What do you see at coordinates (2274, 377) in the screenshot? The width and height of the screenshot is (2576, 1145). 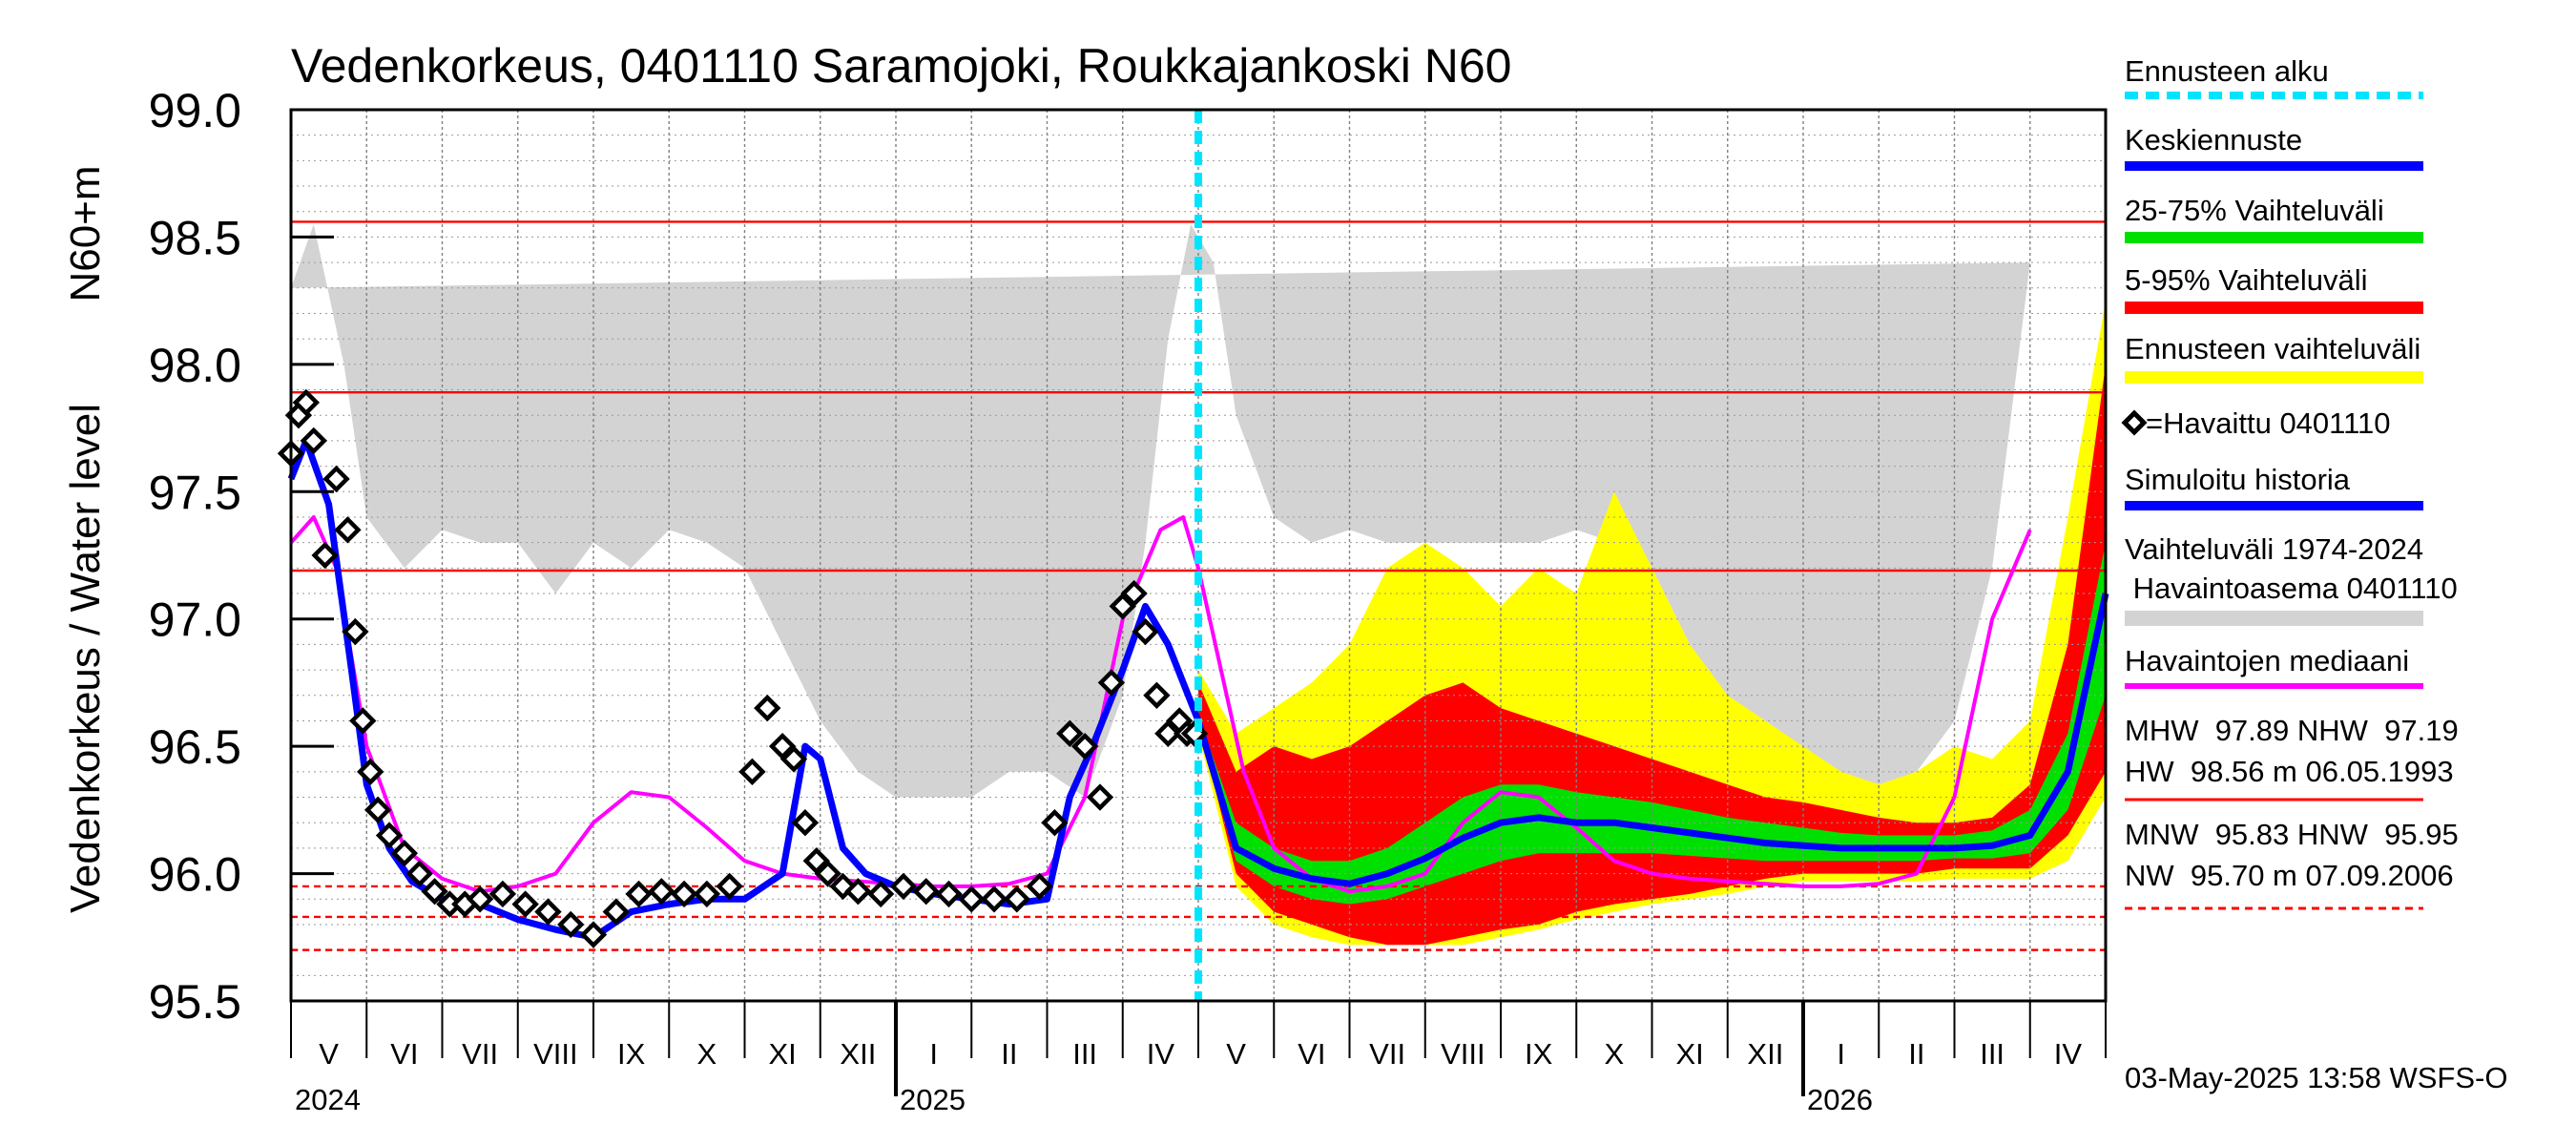 I see `legend-forecast-range-swatch` at bounding box center [2274, 377].